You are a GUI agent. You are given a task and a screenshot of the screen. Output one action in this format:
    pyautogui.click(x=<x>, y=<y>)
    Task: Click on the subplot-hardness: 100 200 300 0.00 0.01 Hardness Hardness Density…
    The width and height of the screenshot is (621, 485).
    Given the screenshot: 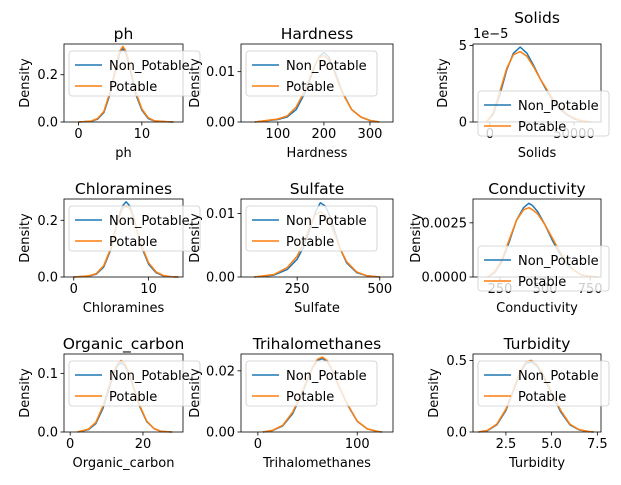 What is the action you would take?
    pyautogui.click(x=291, y=93)
    